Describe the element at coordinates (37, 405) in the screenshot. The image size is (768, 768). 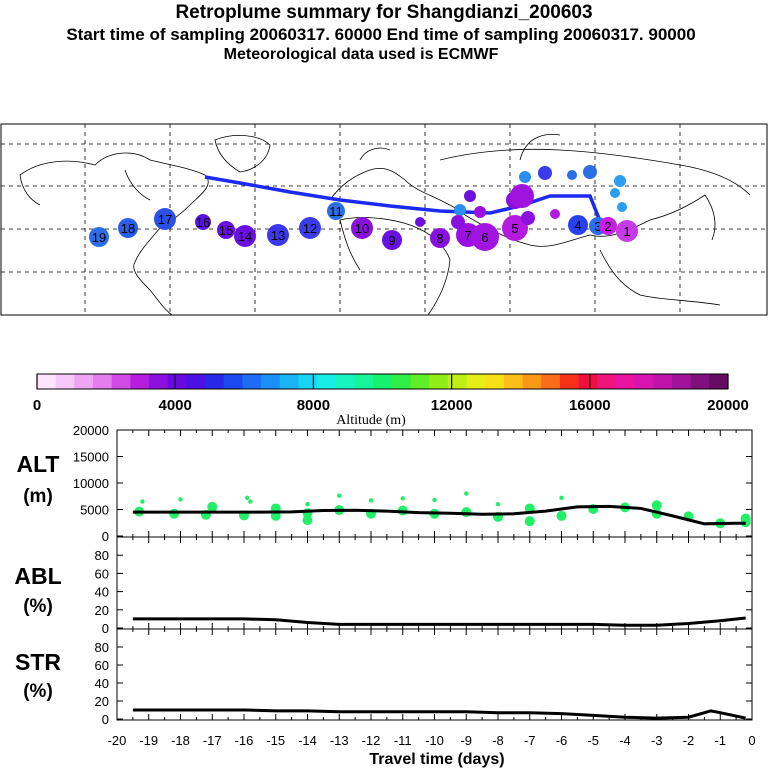
I see `colorbar-tick-label: 0` at that location.